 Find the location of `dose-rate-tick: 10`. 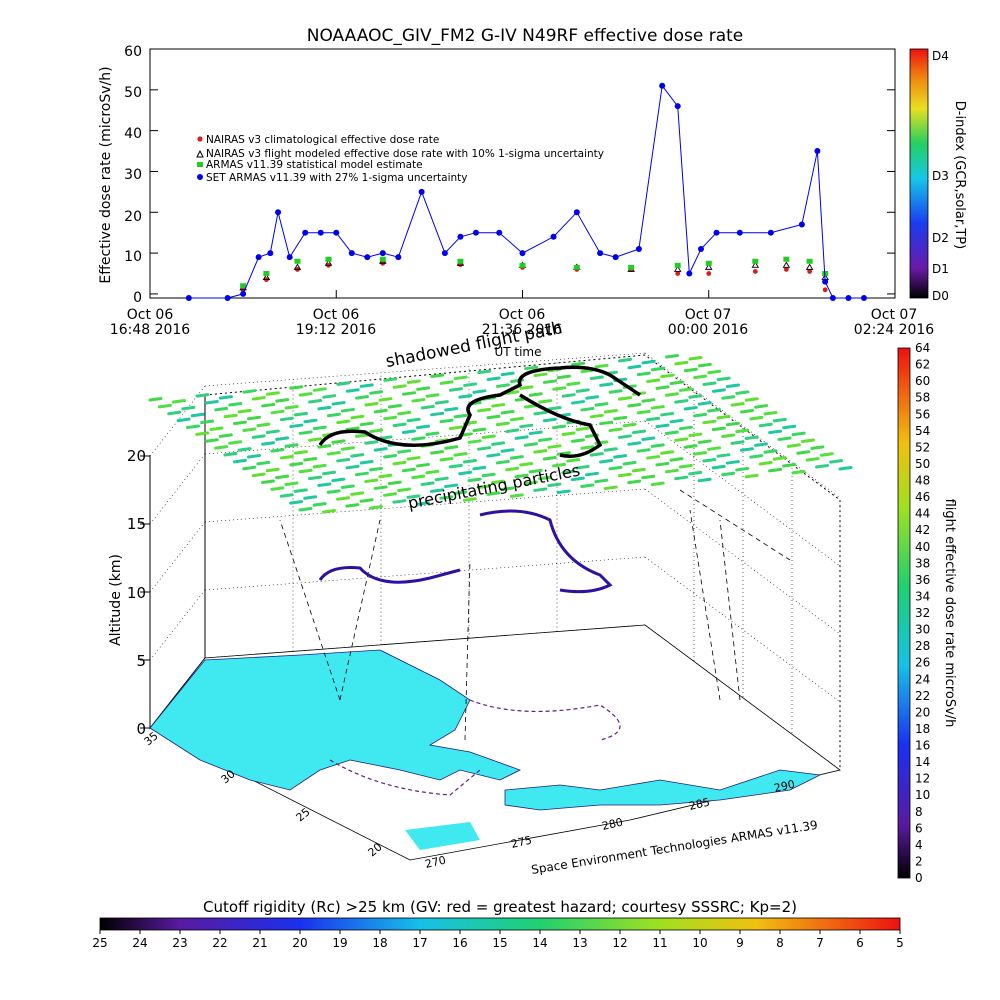

dose-rate-tick: 10 is located at coordinates (922, 795).